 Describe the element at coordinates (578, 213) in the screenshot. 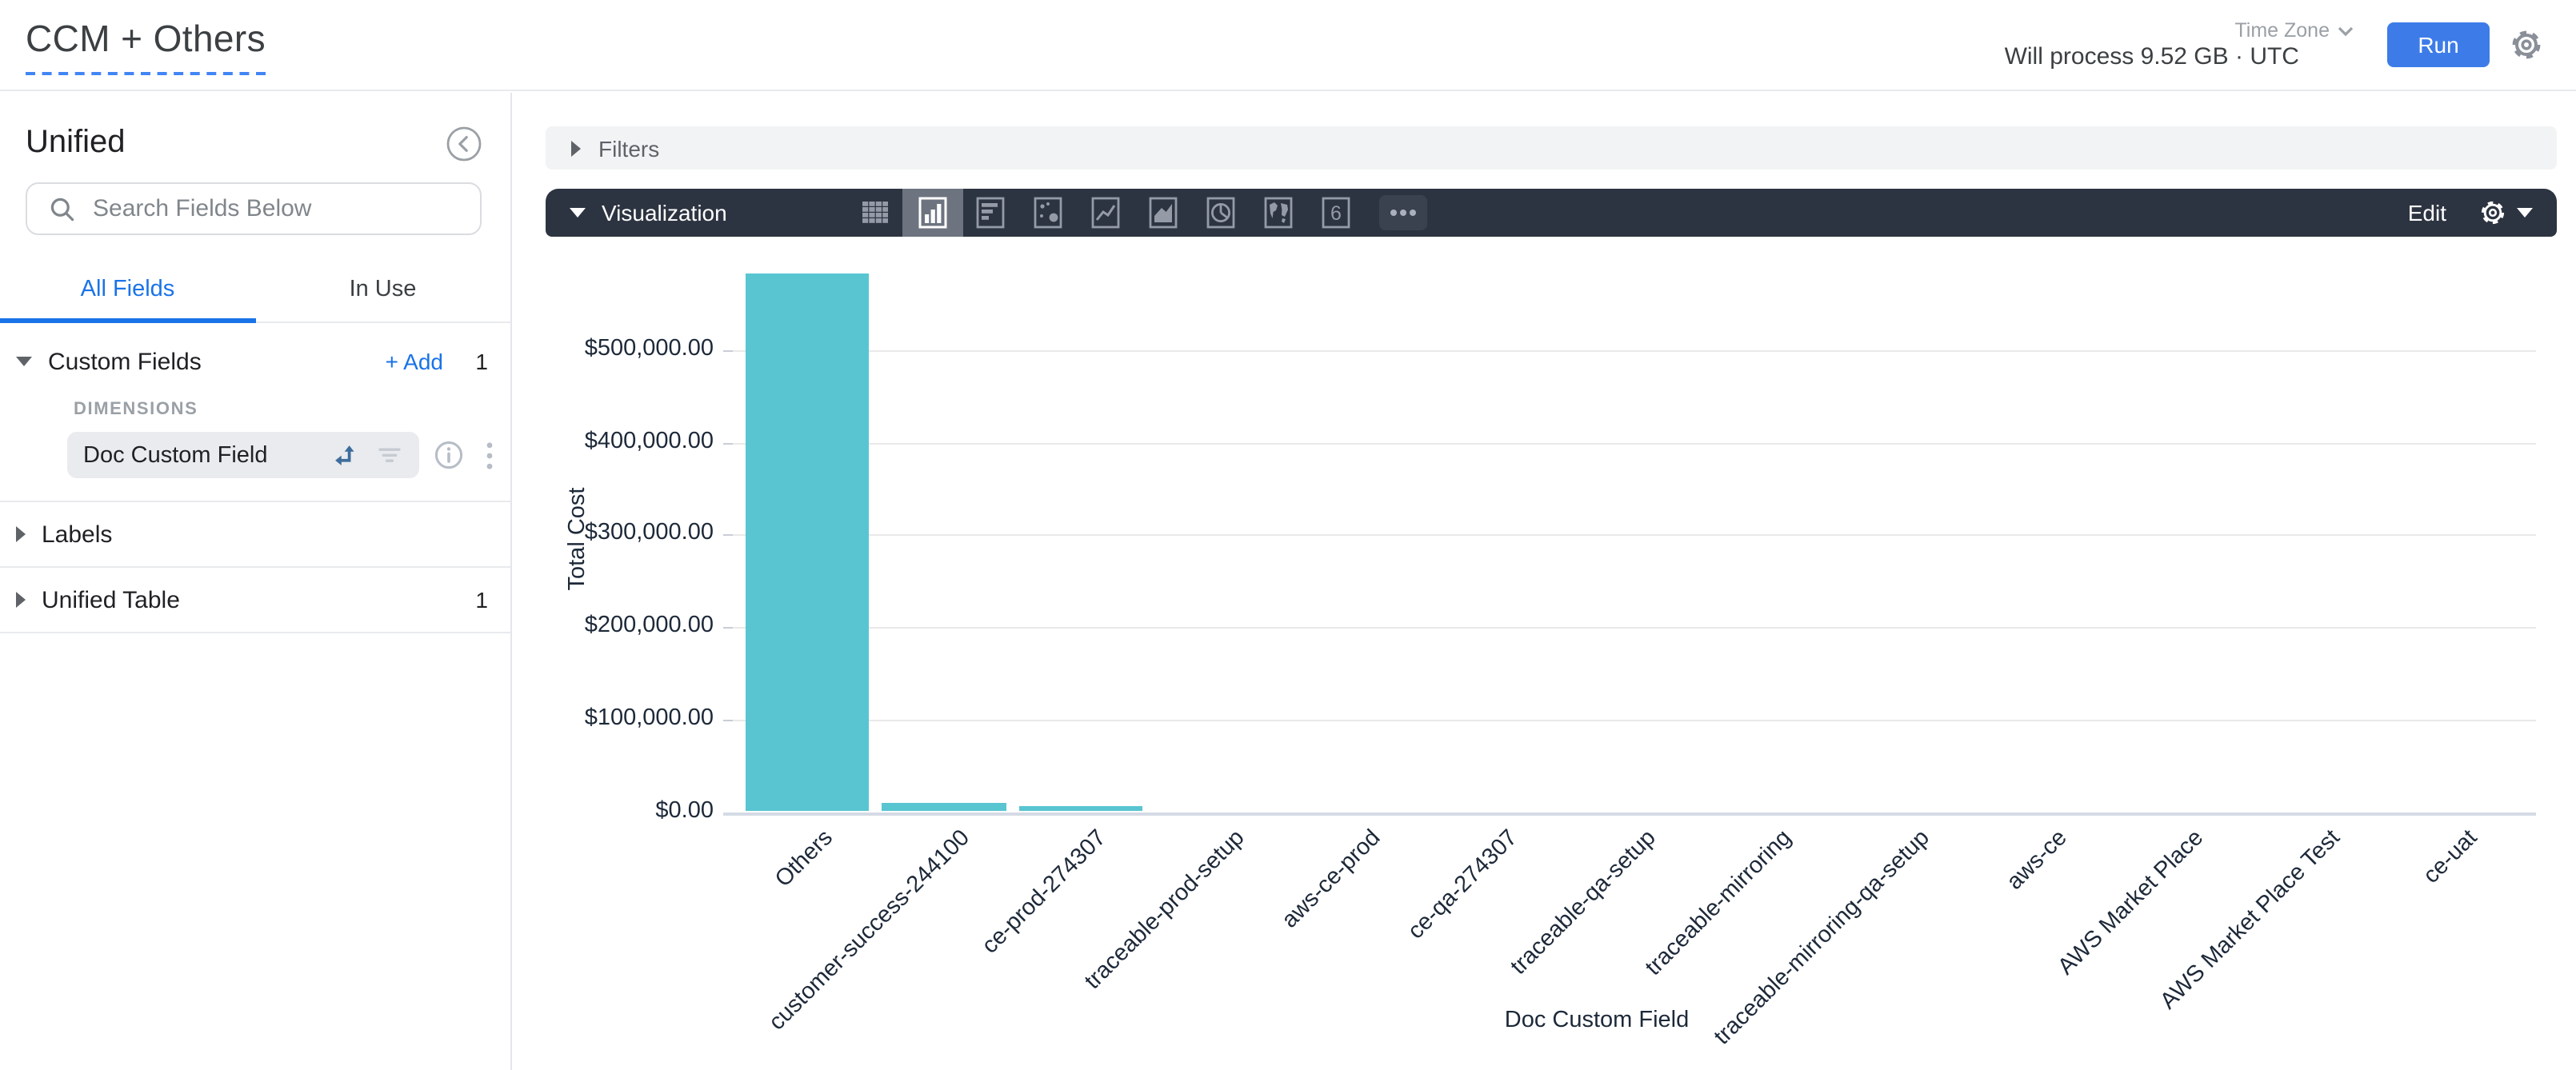

I see `visualization-collapse-icon` at that location.